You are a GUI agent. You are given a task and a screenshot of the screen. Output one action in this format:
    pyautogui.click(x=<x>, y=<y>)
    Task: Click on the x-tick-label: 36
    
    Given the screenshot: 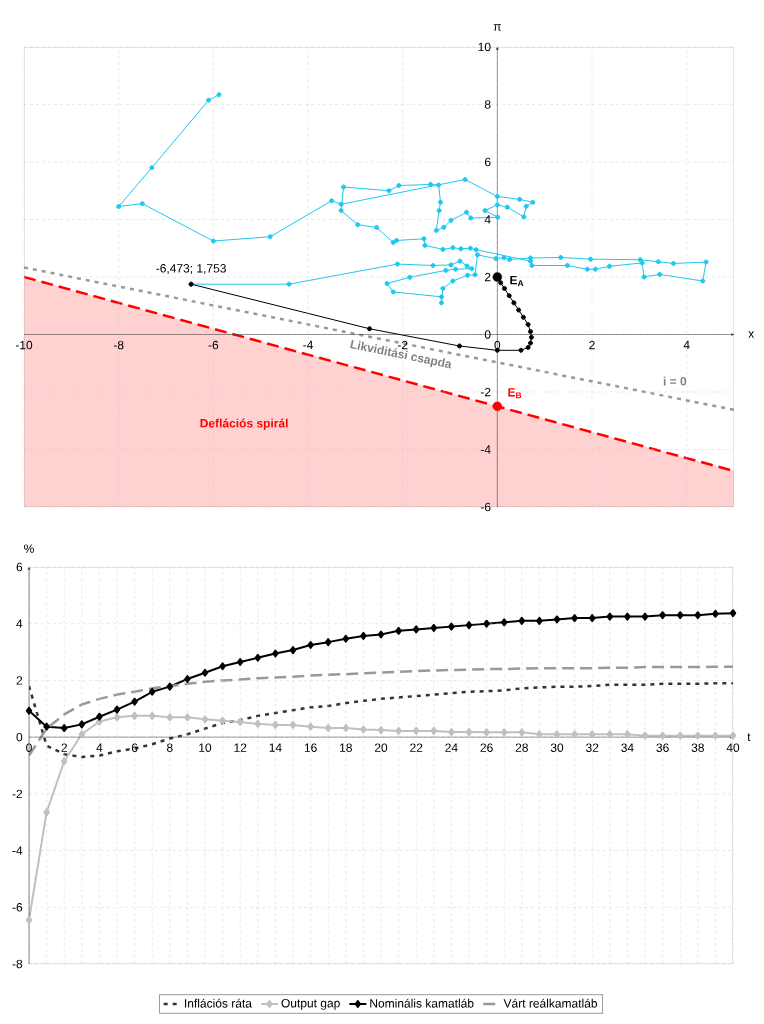 What is the action you would take?
    pyautogui.click(x=662, y=747)
    